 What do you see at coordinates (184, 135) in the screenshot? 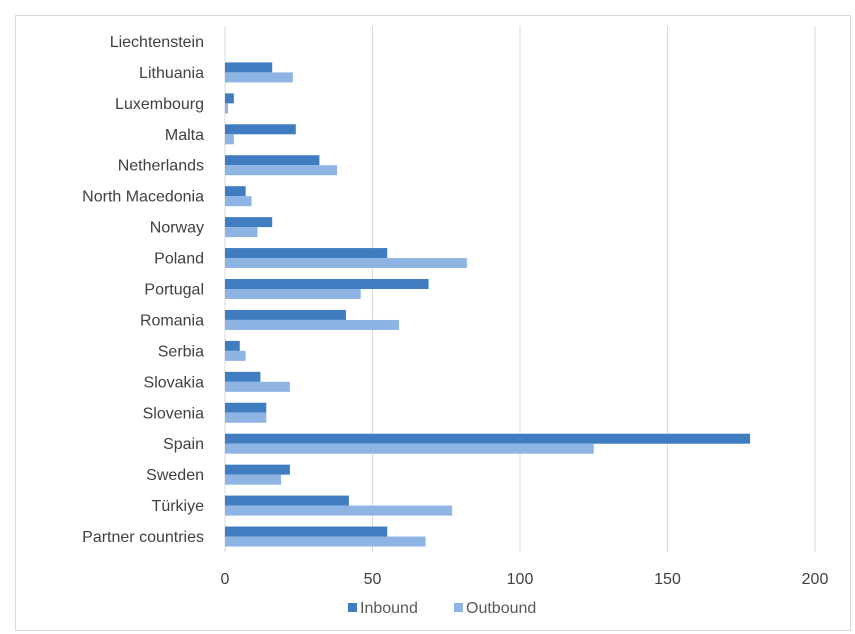
I see `category-label: Malta` at bounding box center [184, 135].